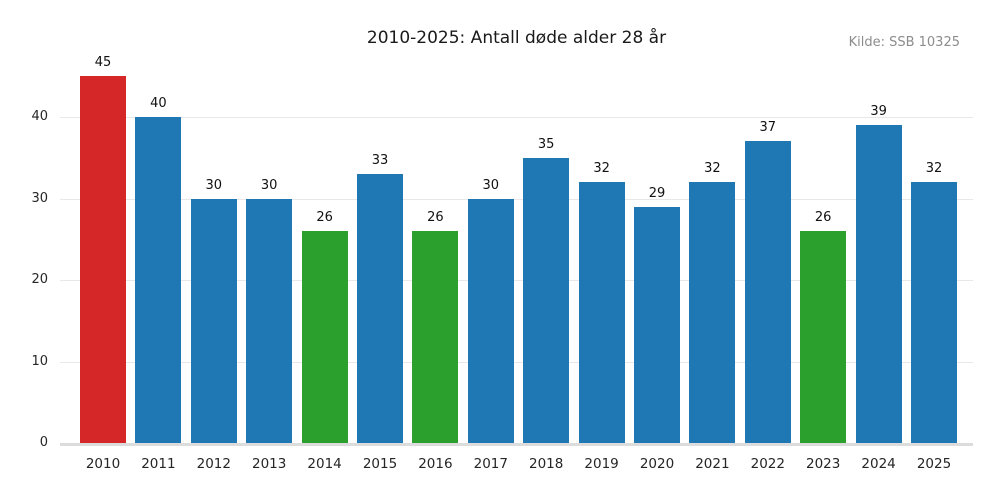 This screenshot has width=1000, height=500. What do you see at coordinates (878, 112) in the screenshot?
I see `bar-value-label: 39` at bounding box center [878, 112].